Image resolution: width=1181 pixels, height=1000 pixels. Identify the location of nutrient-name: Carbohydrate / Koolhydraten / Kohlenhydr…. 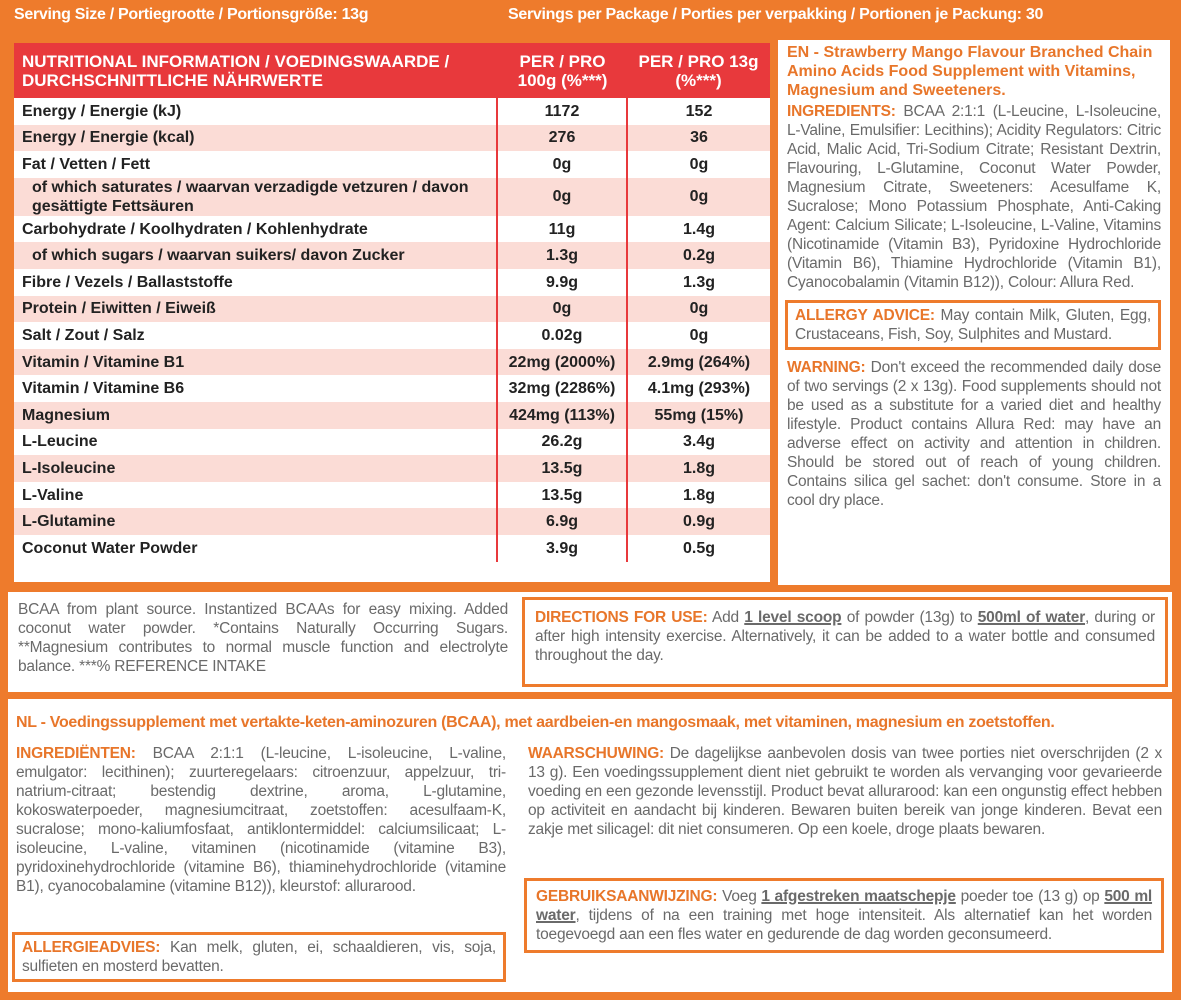
(256, 229).